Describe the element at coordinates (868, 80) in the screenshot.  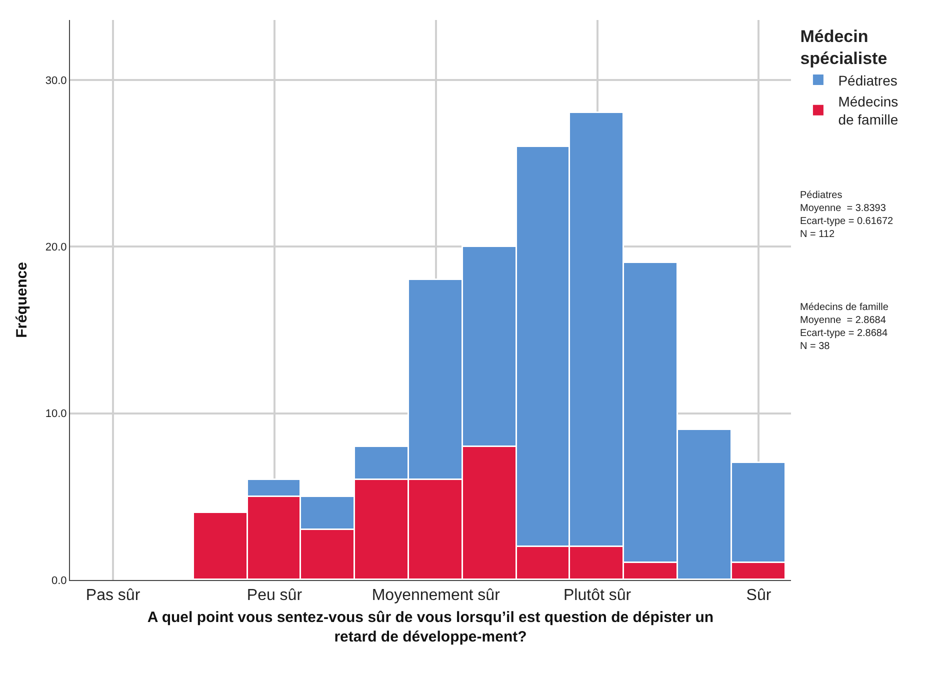
I see `legend-label: Pédiatres` at that location.